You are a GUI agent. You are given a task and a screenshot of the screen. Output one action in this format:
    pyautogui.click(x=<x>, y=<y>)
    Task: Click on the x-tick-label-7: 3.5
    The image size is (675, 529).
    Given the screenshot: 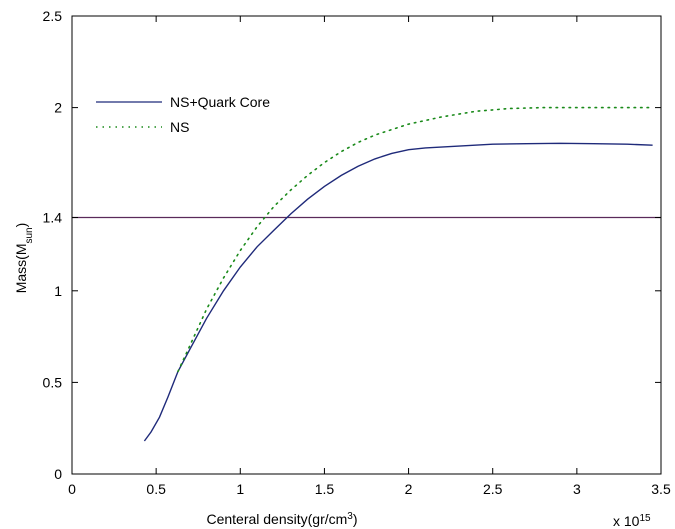 What is the action you would take?
    pyautogui.click(x=661, y=489)
    